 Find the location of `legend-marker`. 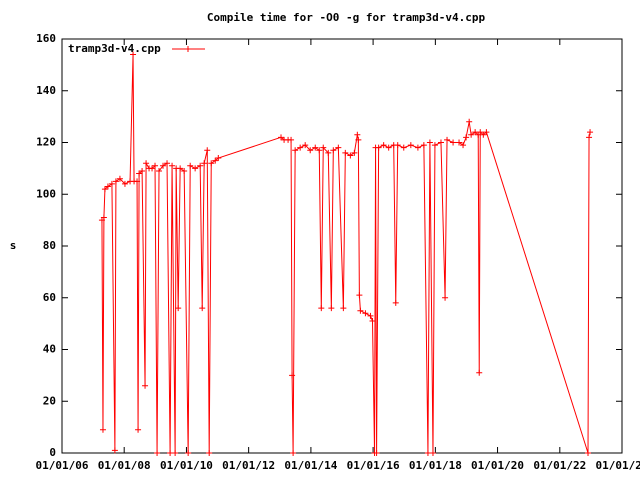

legend-marker is located at coordinates (188, 49).